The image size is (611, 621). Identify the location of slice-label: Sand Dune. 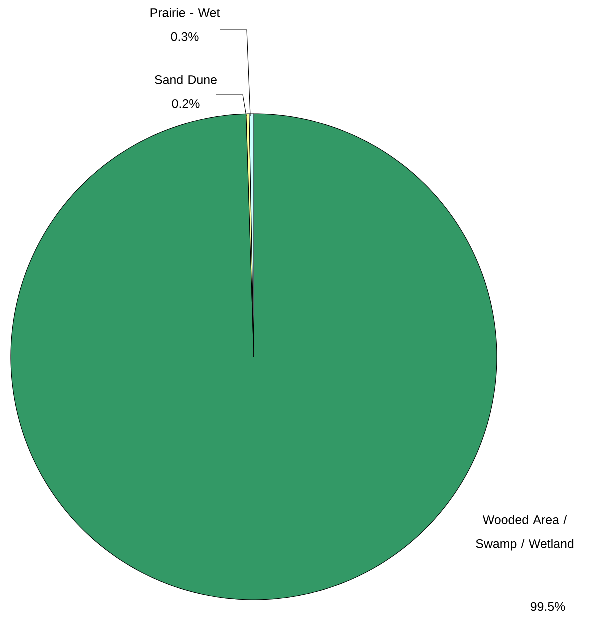
(186, 79).